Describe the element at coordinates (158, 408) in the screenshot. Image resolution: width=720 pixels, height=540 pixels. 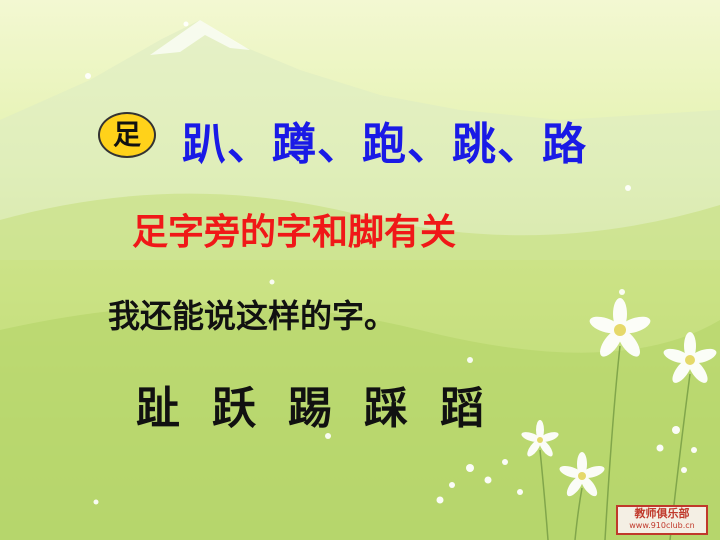
I see `char-item: 趾` at that location.